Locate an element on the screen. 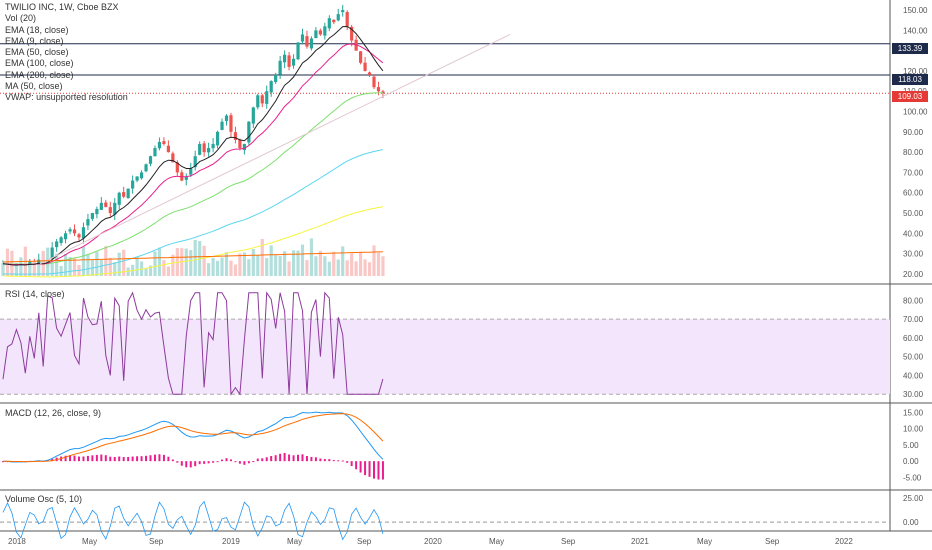 This screenshot has width=932, height=550. macd-signal-line is located at coordinates (193, 438).